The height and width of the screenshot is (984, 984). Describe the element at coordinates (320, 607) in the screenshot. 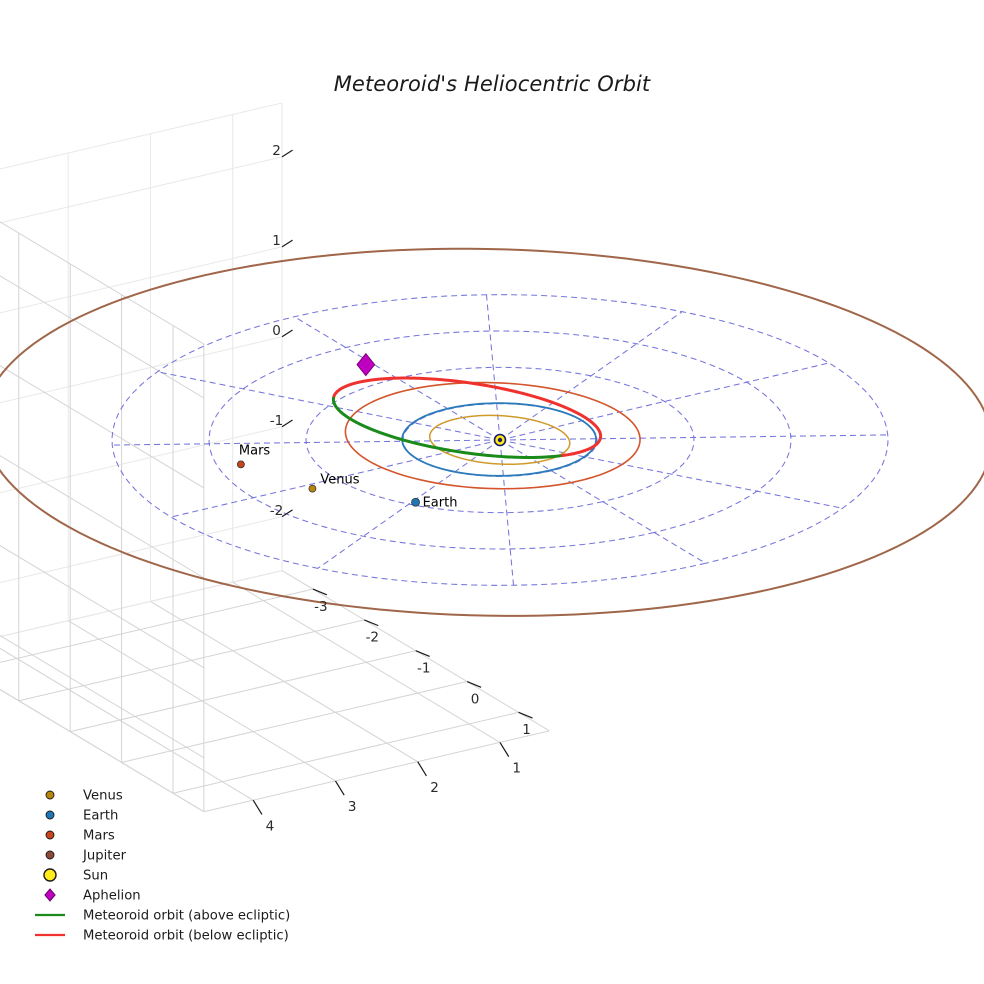

I see `x-axis-tick-label: -3` at that location.